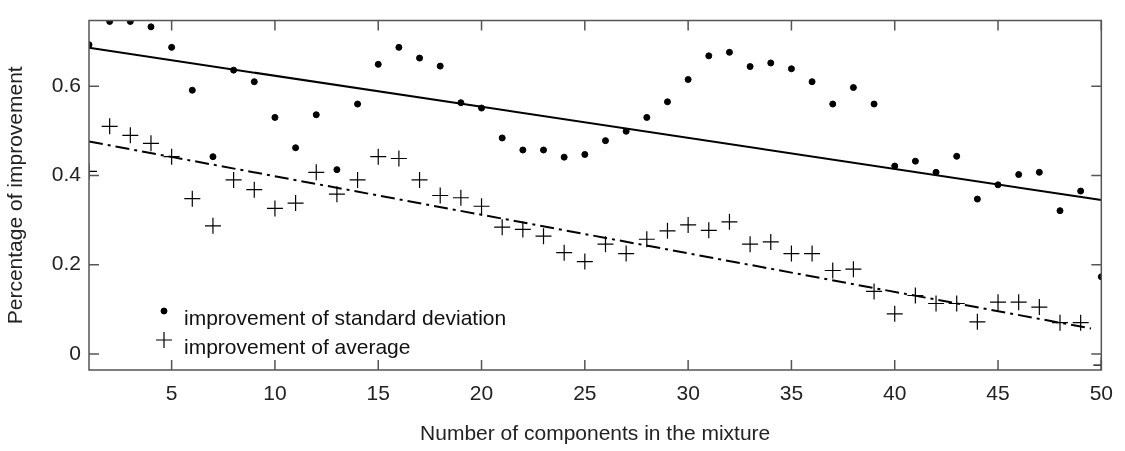 Image resolution: width=1125 pixels, height=451 pixels. I want to click on x-tick-label: 40, so click(895, 393).